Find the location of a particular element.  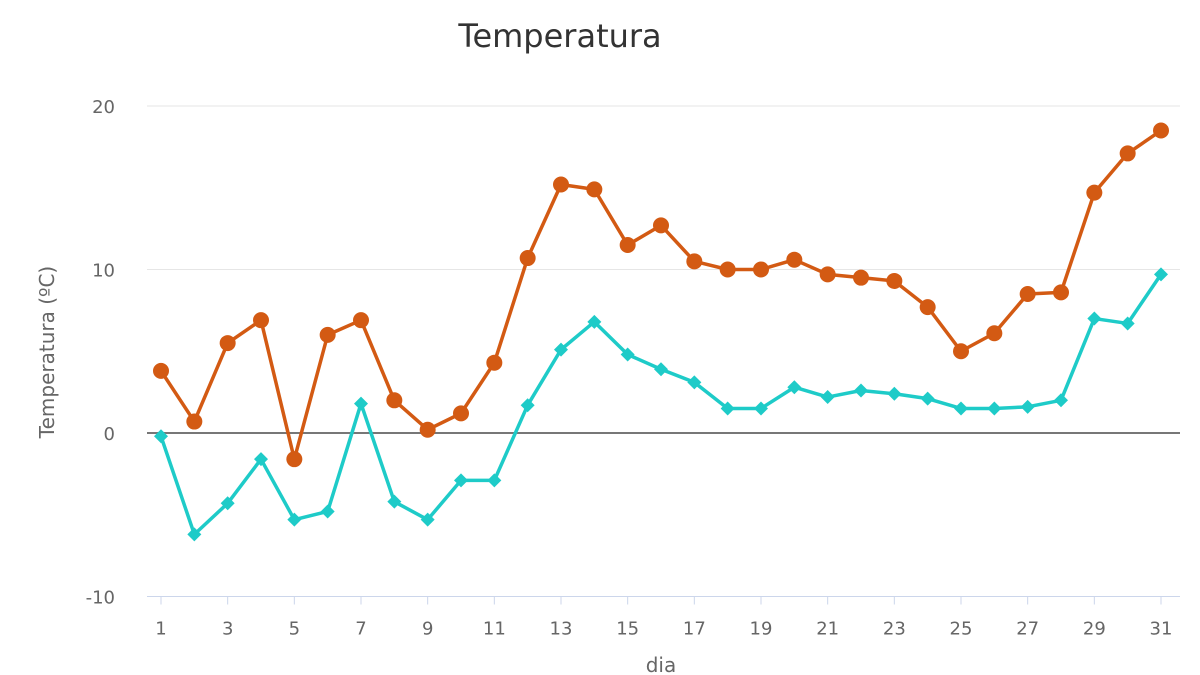

y-tick-label: -10 is located at coordinates (100, 598).